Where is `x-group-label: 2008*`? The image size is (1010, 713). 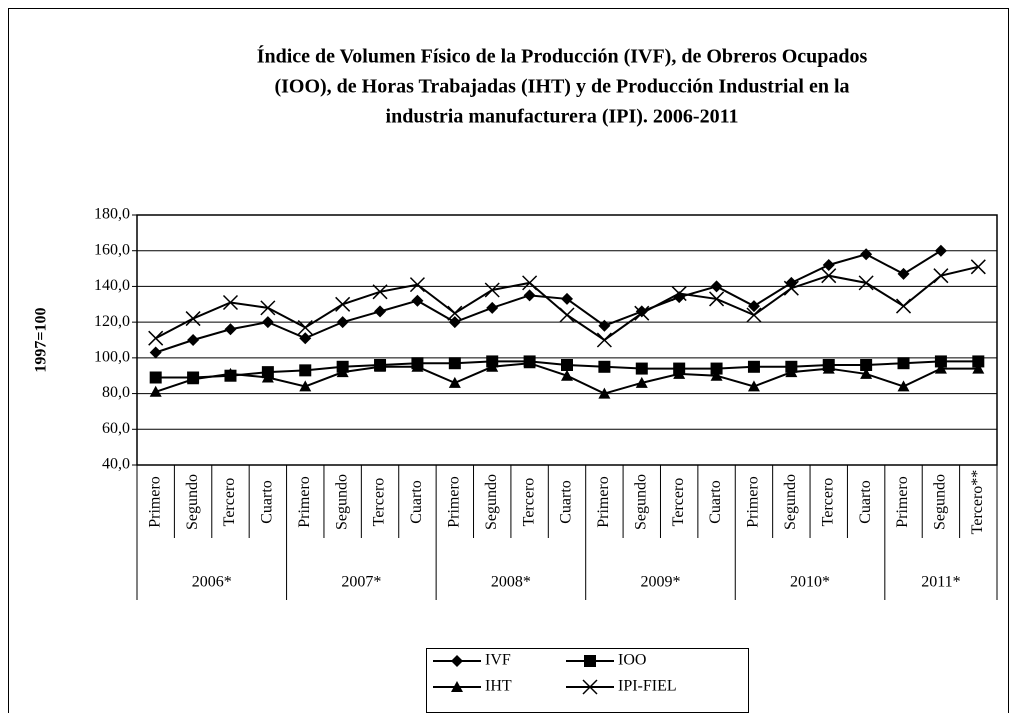
x-group-label: 2008* is located at coordinates (511, 582).